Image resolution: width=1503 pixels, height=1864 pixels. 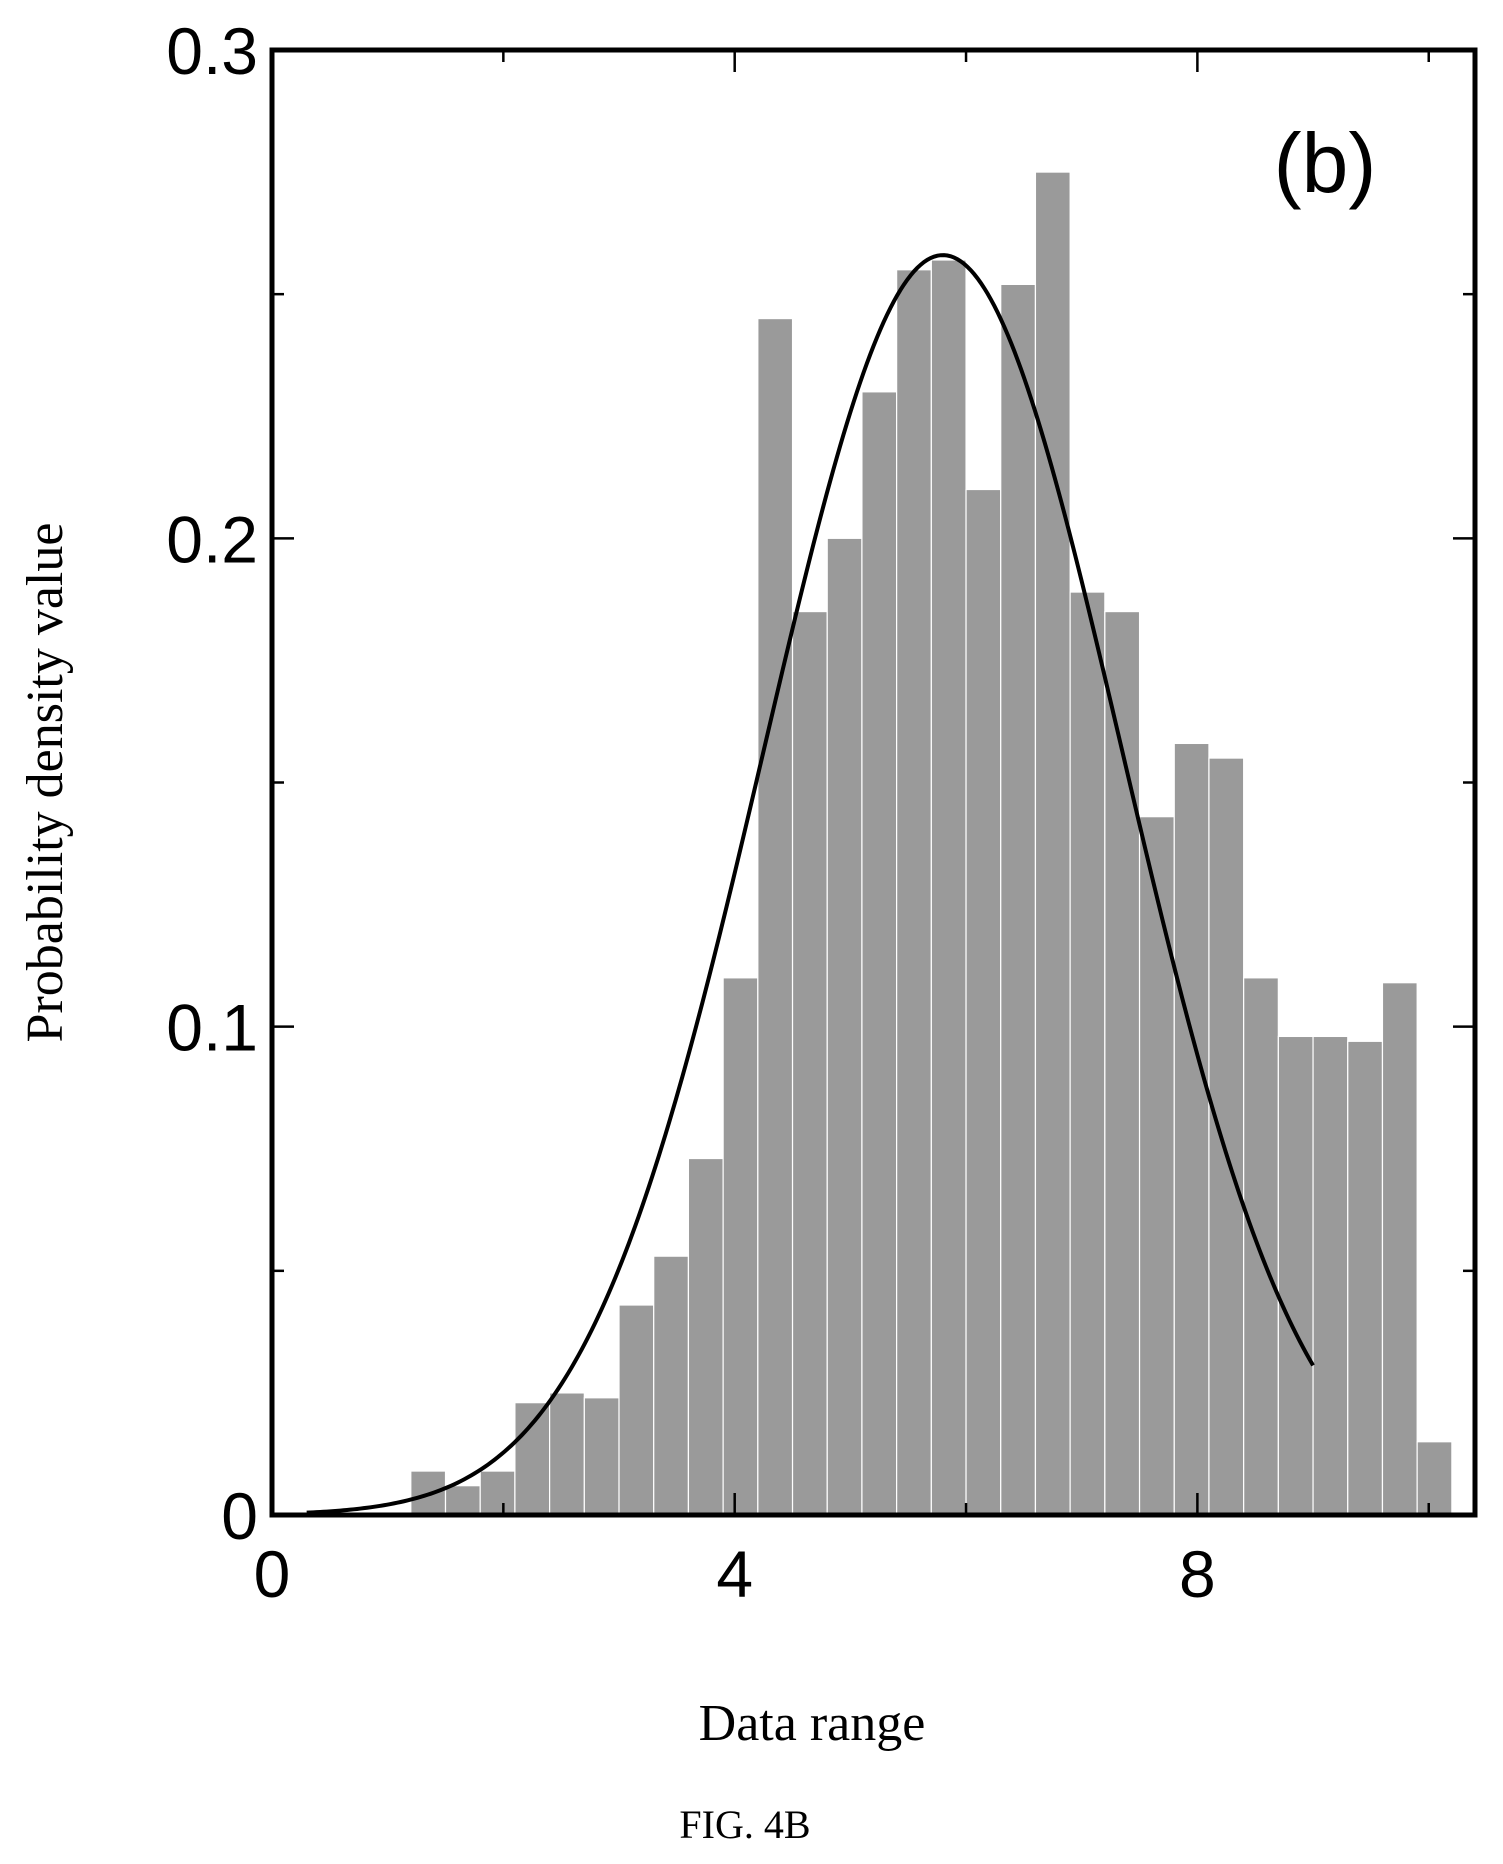 What do you see at coordinates (812, 1723) in the screenshot?
I see `x-axis-title: Data range` at bounding box center [812, 1723].